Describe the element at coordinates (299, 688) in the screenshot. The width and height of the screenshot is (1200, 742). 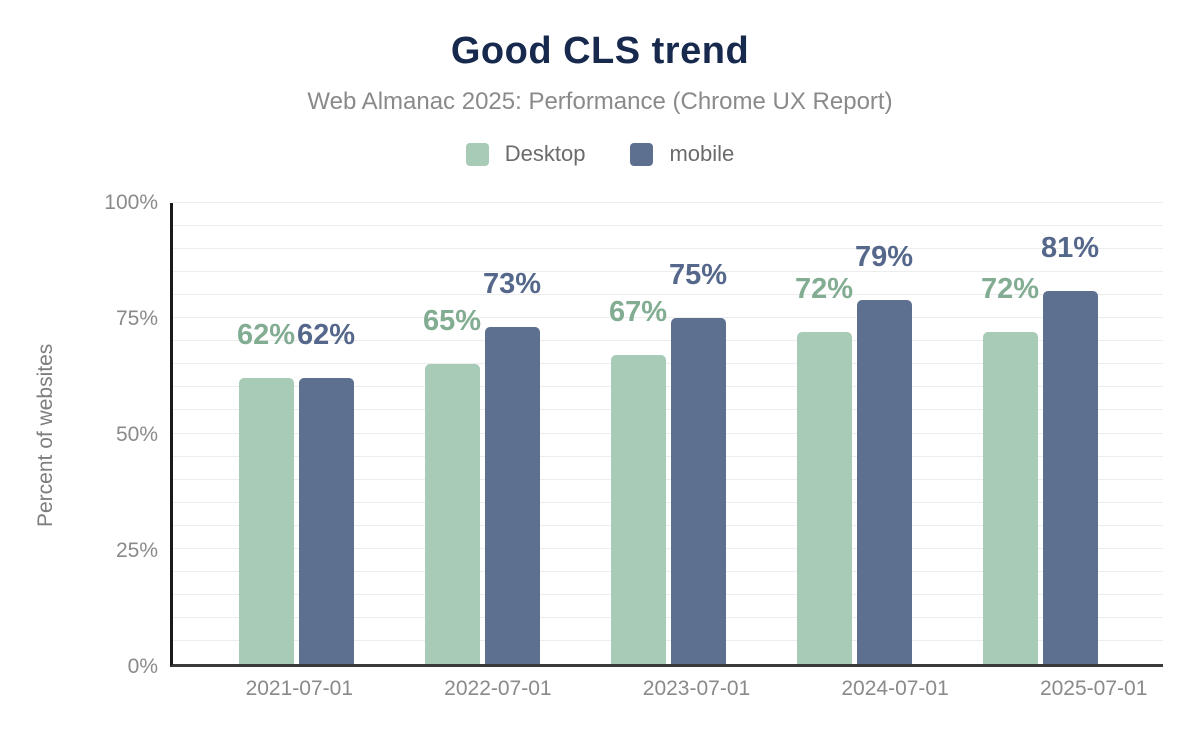
I see `x-tick-label: 2021-07-01` at that location.